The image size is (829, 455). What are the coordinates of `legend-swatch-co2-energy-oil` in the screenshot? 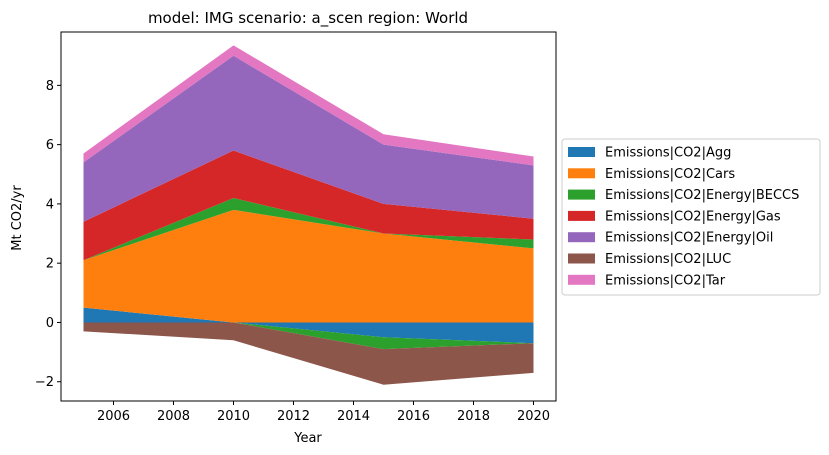 It's located at (581, 237).